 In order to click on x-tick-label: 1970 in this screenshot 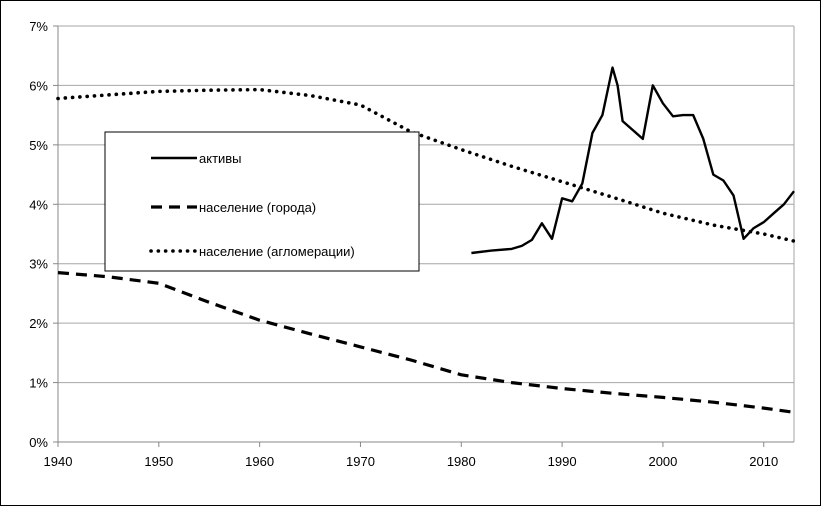, I will do `click(360, 461)`.